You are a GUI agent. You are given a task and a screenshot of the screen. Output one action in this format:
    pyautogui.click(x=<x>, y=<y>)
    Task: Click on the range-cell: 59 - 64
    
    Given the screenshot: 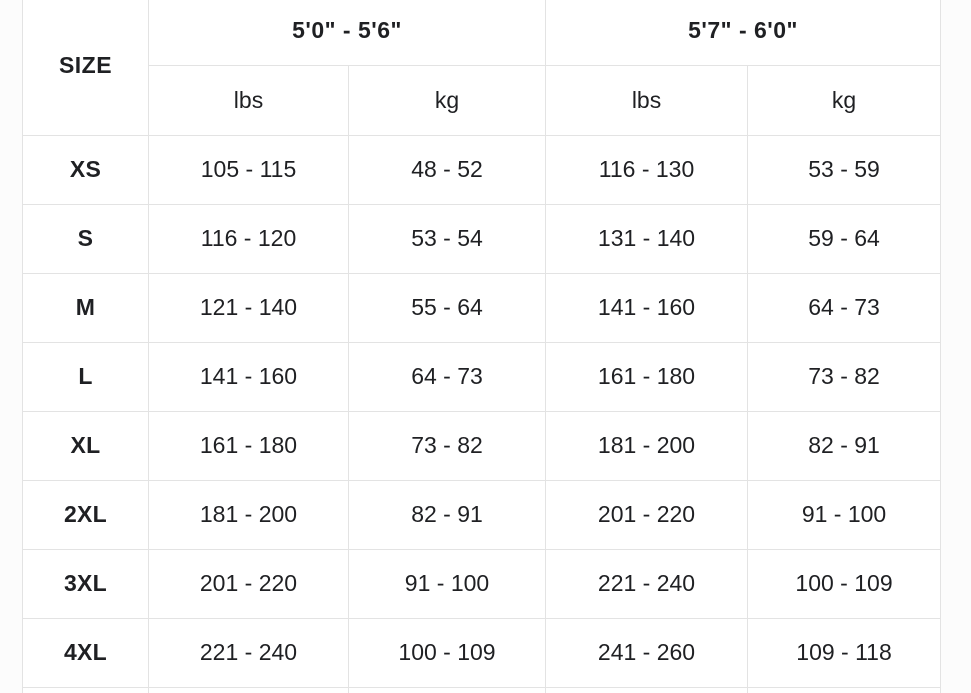 What is the action you would take?
    pyautogui.click(x=844, y=239)
    